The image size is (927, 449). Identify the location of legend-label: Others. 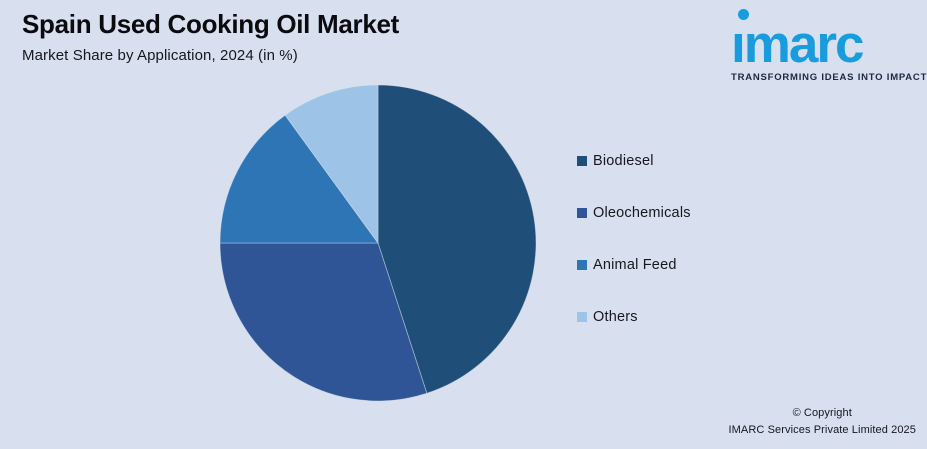
(615, 317).